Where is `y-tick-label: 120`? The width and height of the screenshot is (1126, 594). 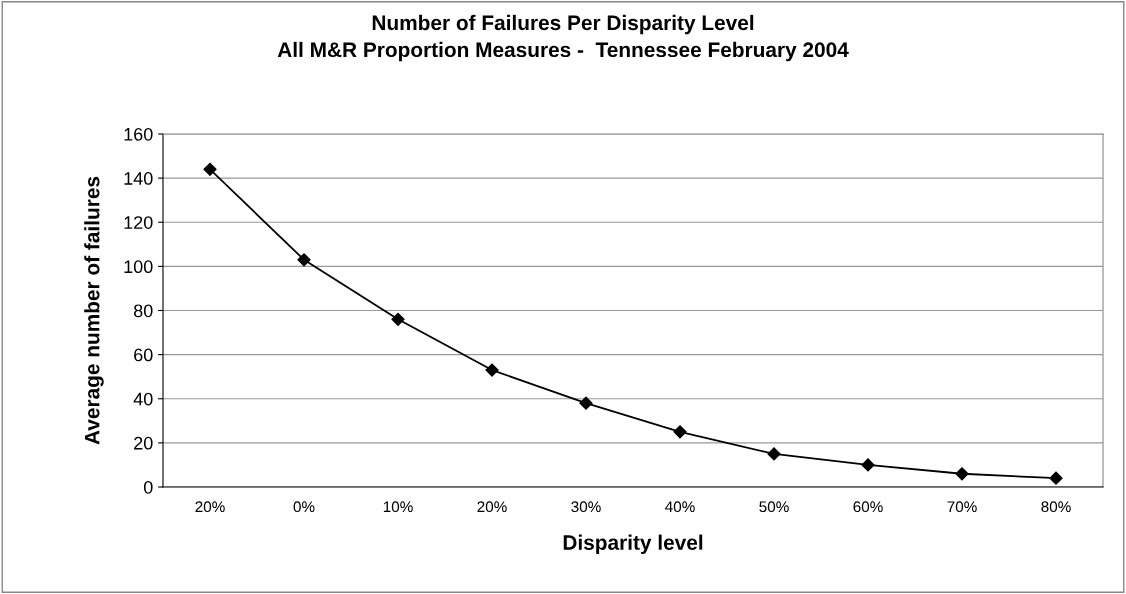 y-tick-label: 120 is located at coordinates (138, 222).